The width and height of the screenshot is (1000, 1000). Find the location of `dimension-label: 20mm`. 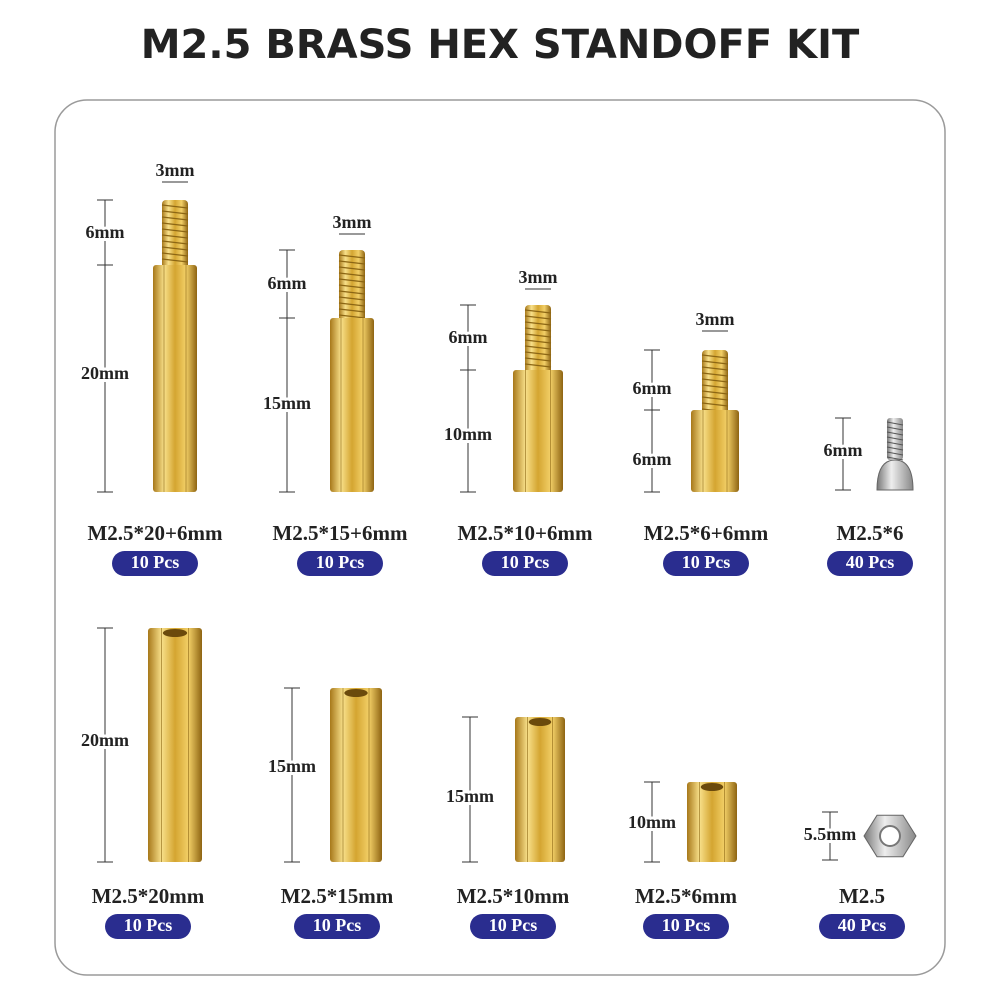

dimension-label: 20mm is located at coordinates (105, 373).